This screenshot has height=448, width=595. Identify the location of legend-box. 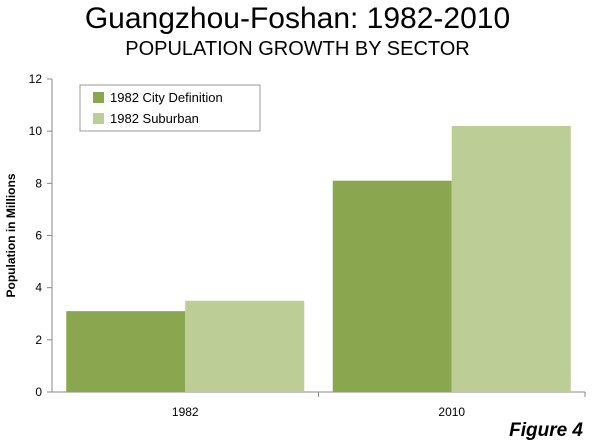
(170, 108).